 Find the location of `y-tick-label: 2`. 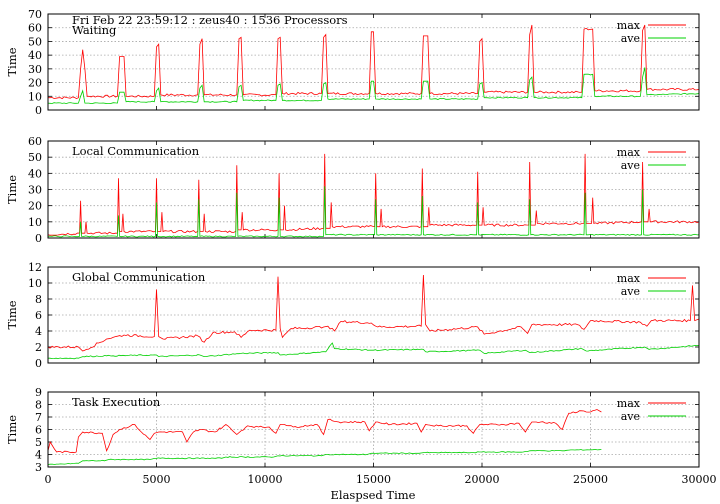

y-tick-label: 2 is located at coordinates (38, 347).